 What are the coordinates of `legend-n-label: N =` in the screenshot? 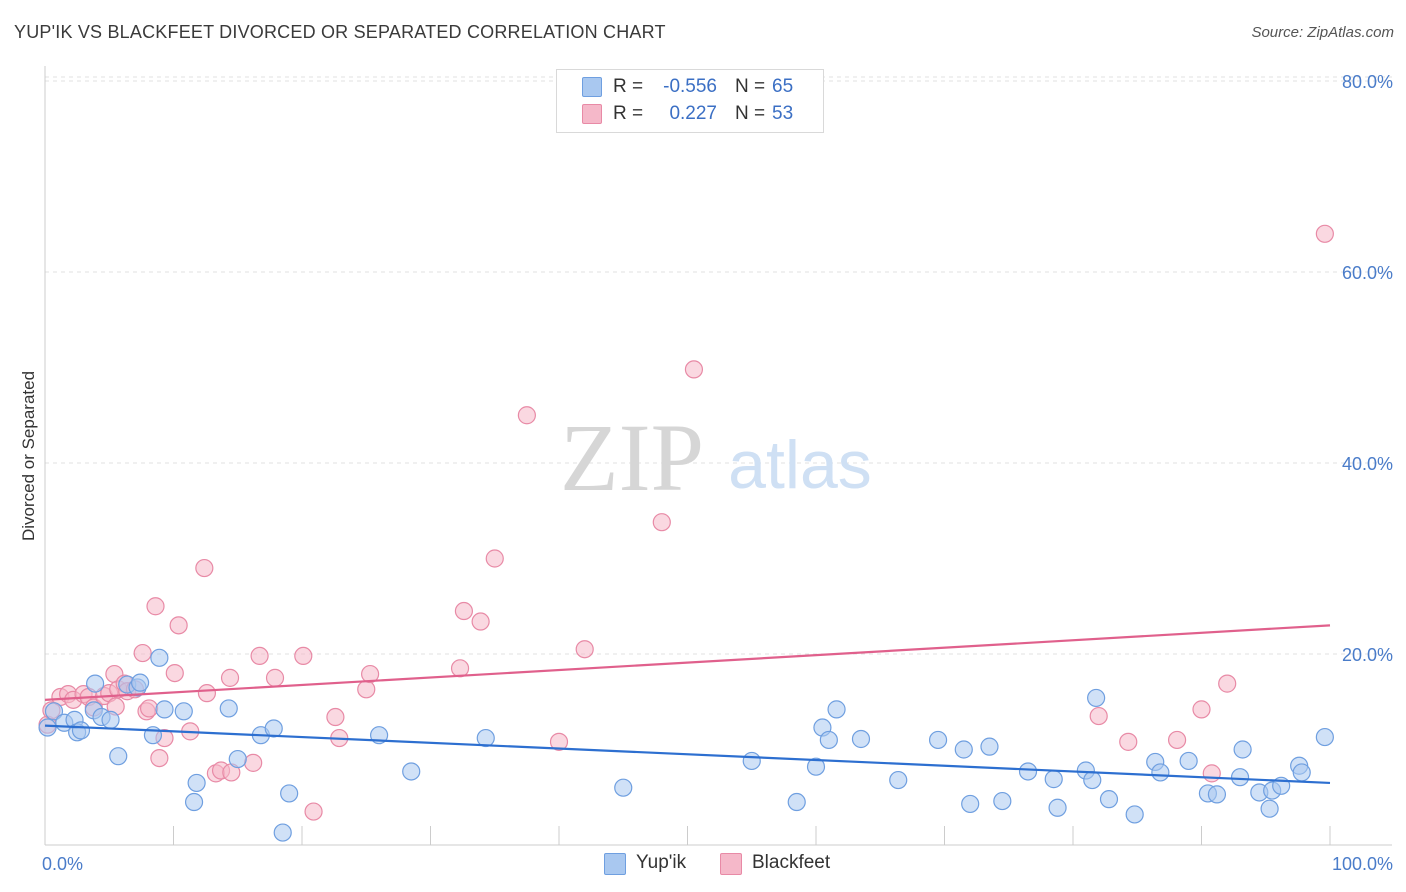 It's located at (750, 86).